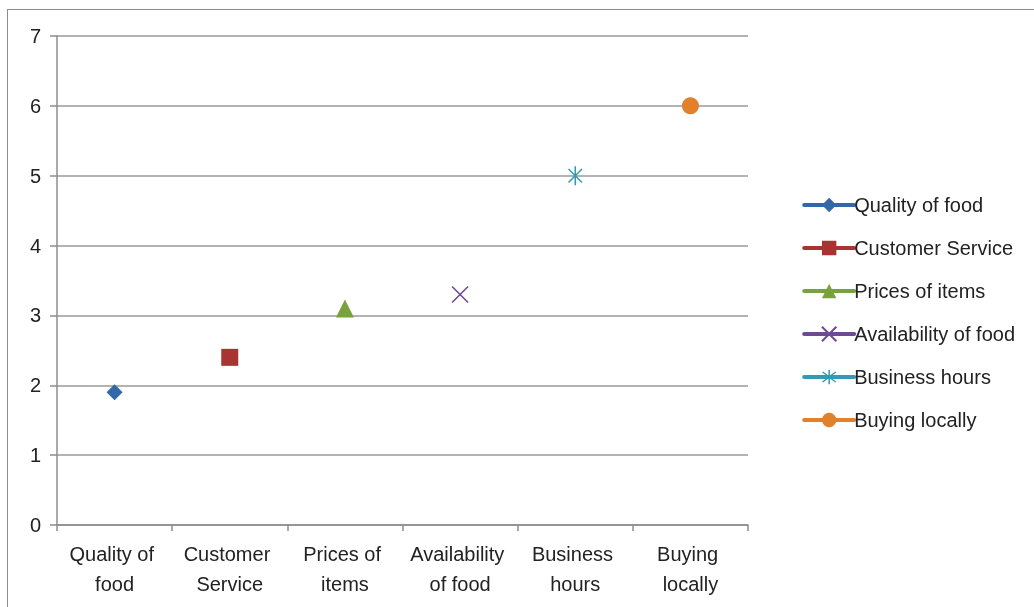 This screenshot has height=607, width=1034. Describe the element at coordinates (35, 175) in the screenshot. I see `y-tick-label: 5` at that location.